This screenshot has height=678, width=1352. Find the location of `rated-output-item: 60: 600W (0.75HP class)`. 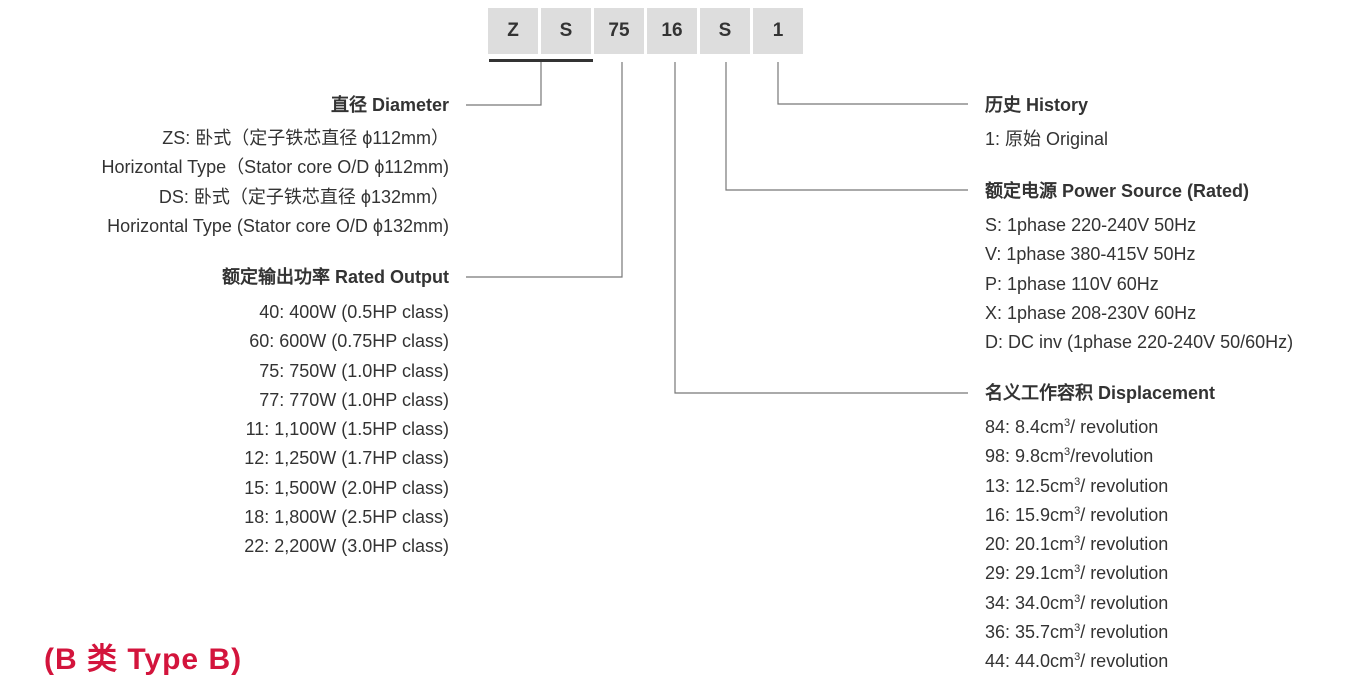

rated-output-item: 60: 600W (0.75HP class) is located at coordinates (349, 341).